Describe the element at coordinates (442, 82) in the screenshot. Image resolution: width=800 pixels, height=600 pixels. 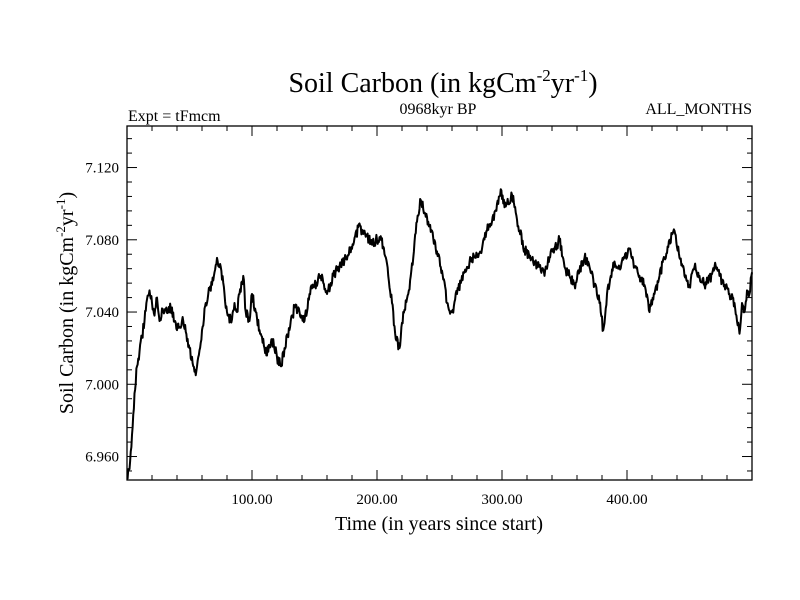
I see `chart-title: Soil Carbon (in kgCm-2yr-1)` at that location.